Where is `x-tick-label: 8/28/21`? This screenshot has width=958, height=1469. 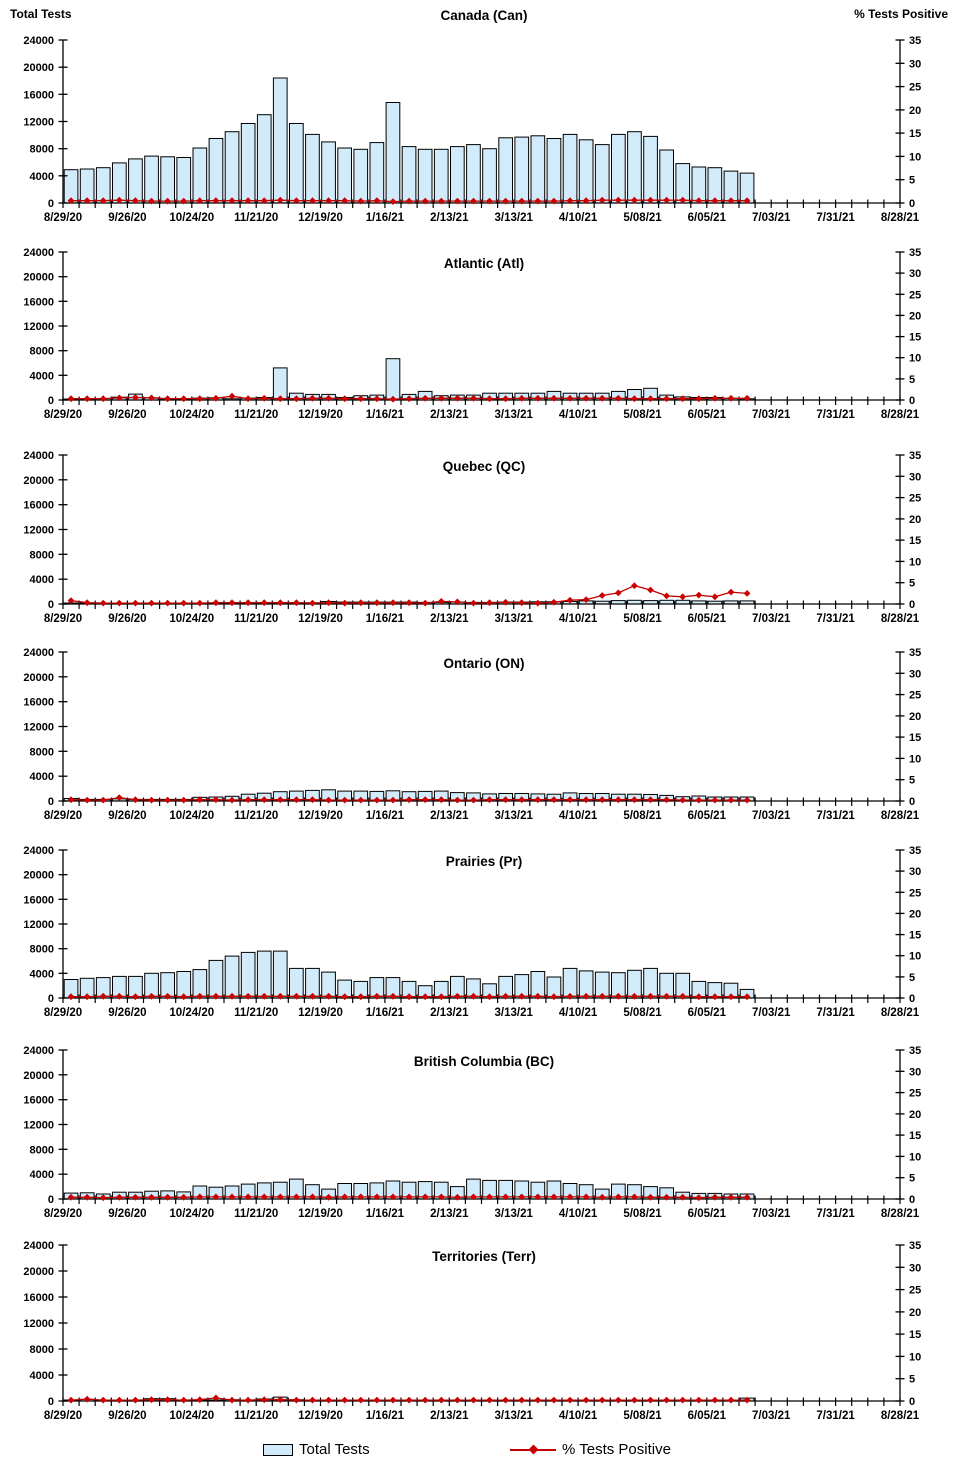 x-tick-label: 8/28/21 is located at coordinates (900, 619).